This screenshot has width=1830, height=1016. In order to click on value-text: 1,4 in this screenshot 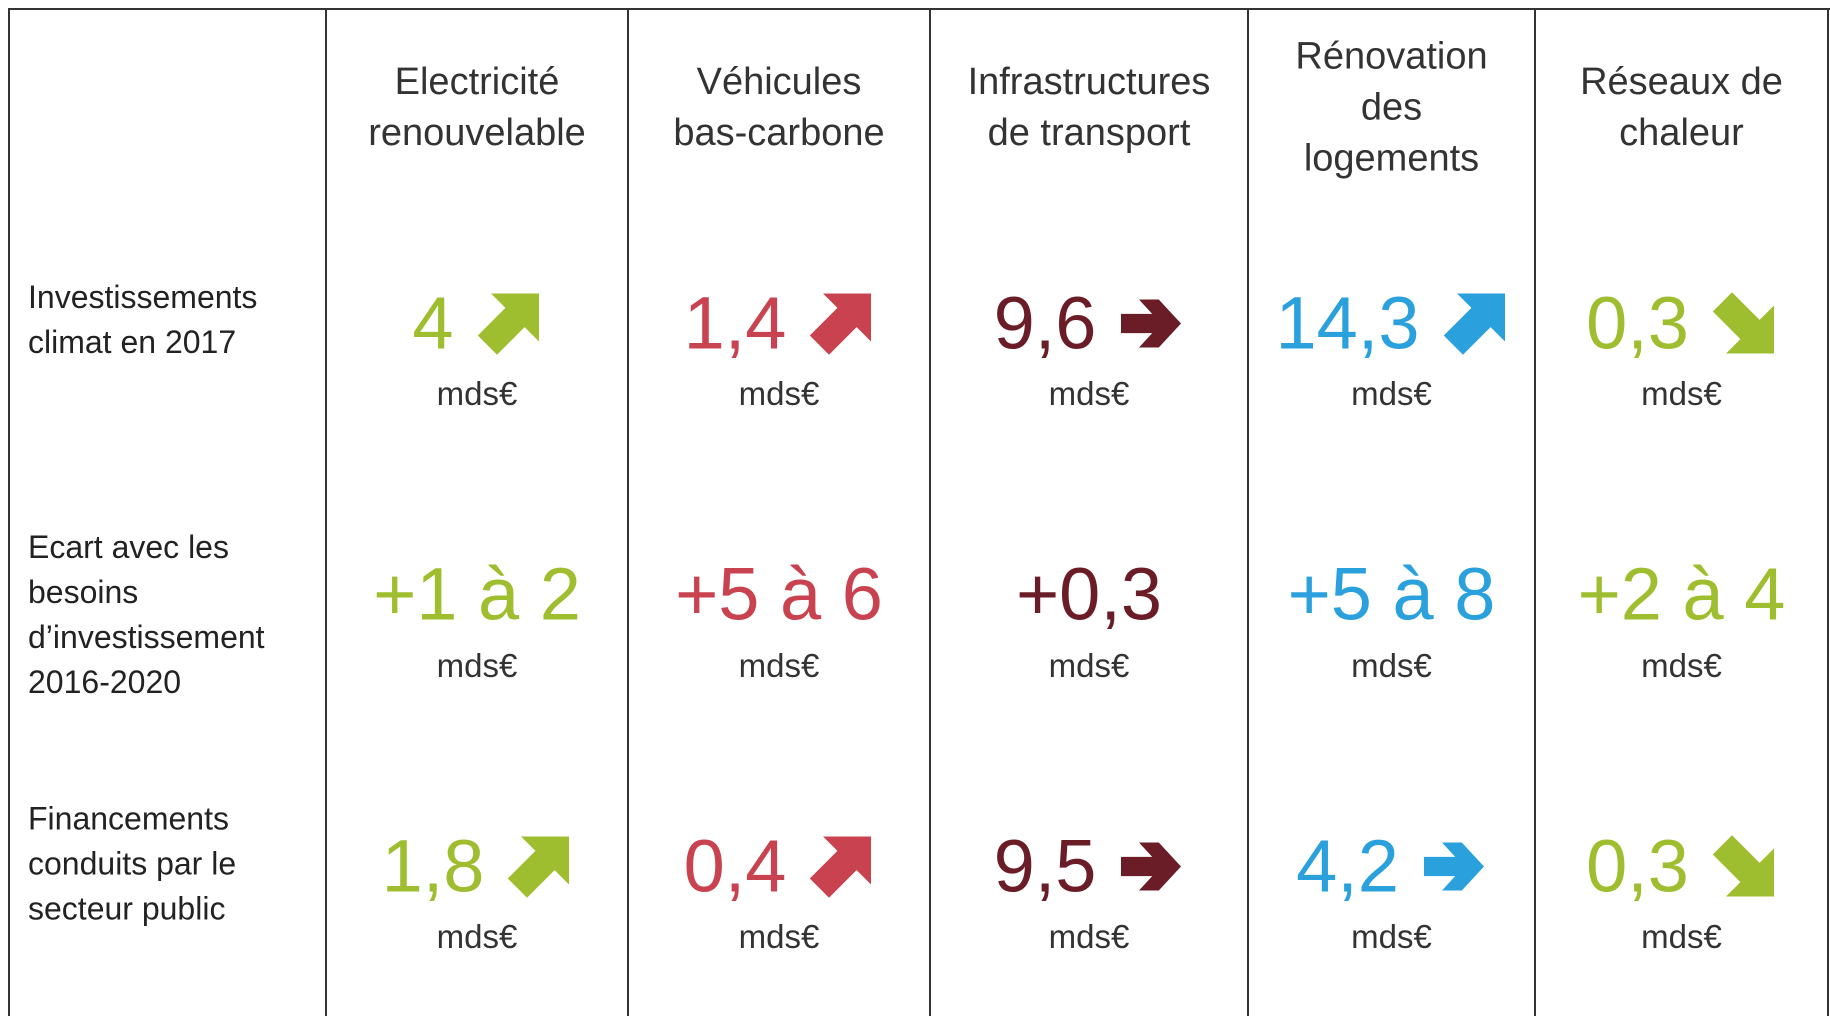, I will do `click(735, 323)`.